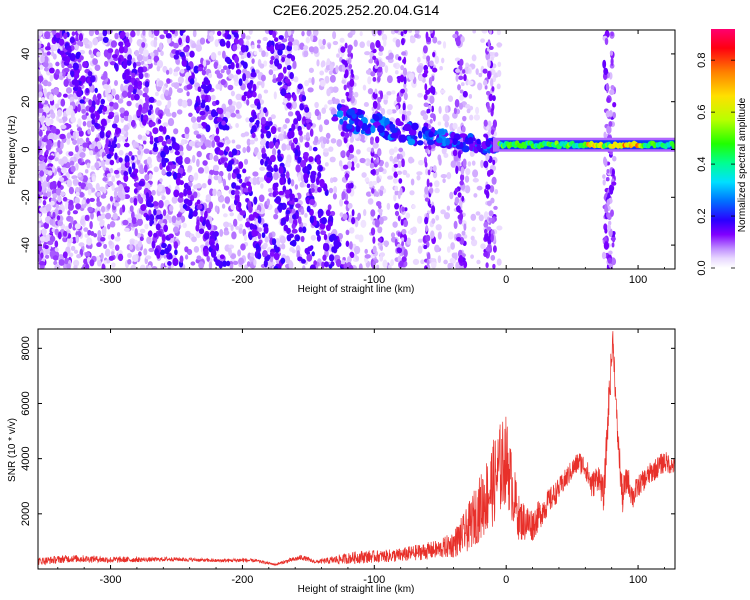 The image size is (750, 600). Describe the element at coordinates (638, 280) in the screenshot. I see `spectrogram-xtick-label: 100` at that location.